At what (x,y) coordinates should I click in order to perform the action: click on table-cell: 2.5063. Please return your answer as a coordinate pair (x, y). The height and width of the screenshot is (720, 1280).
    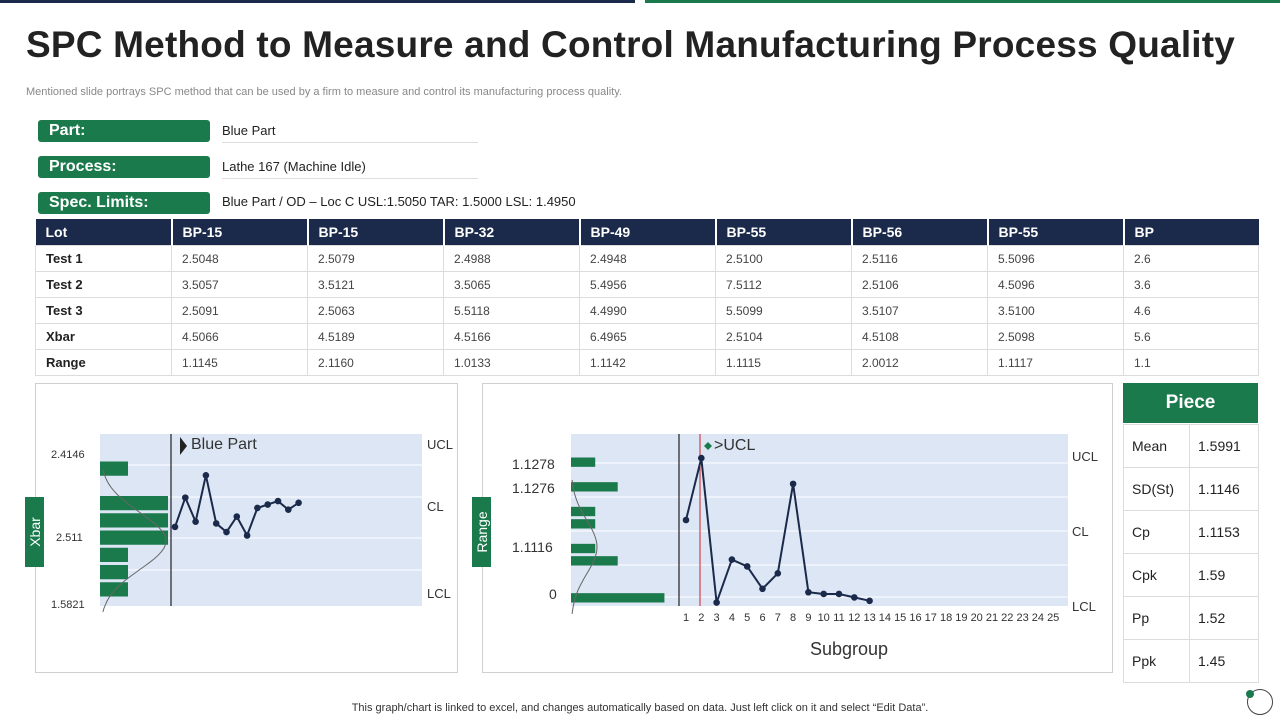
    Looking at the image, I should click on (375, 310).